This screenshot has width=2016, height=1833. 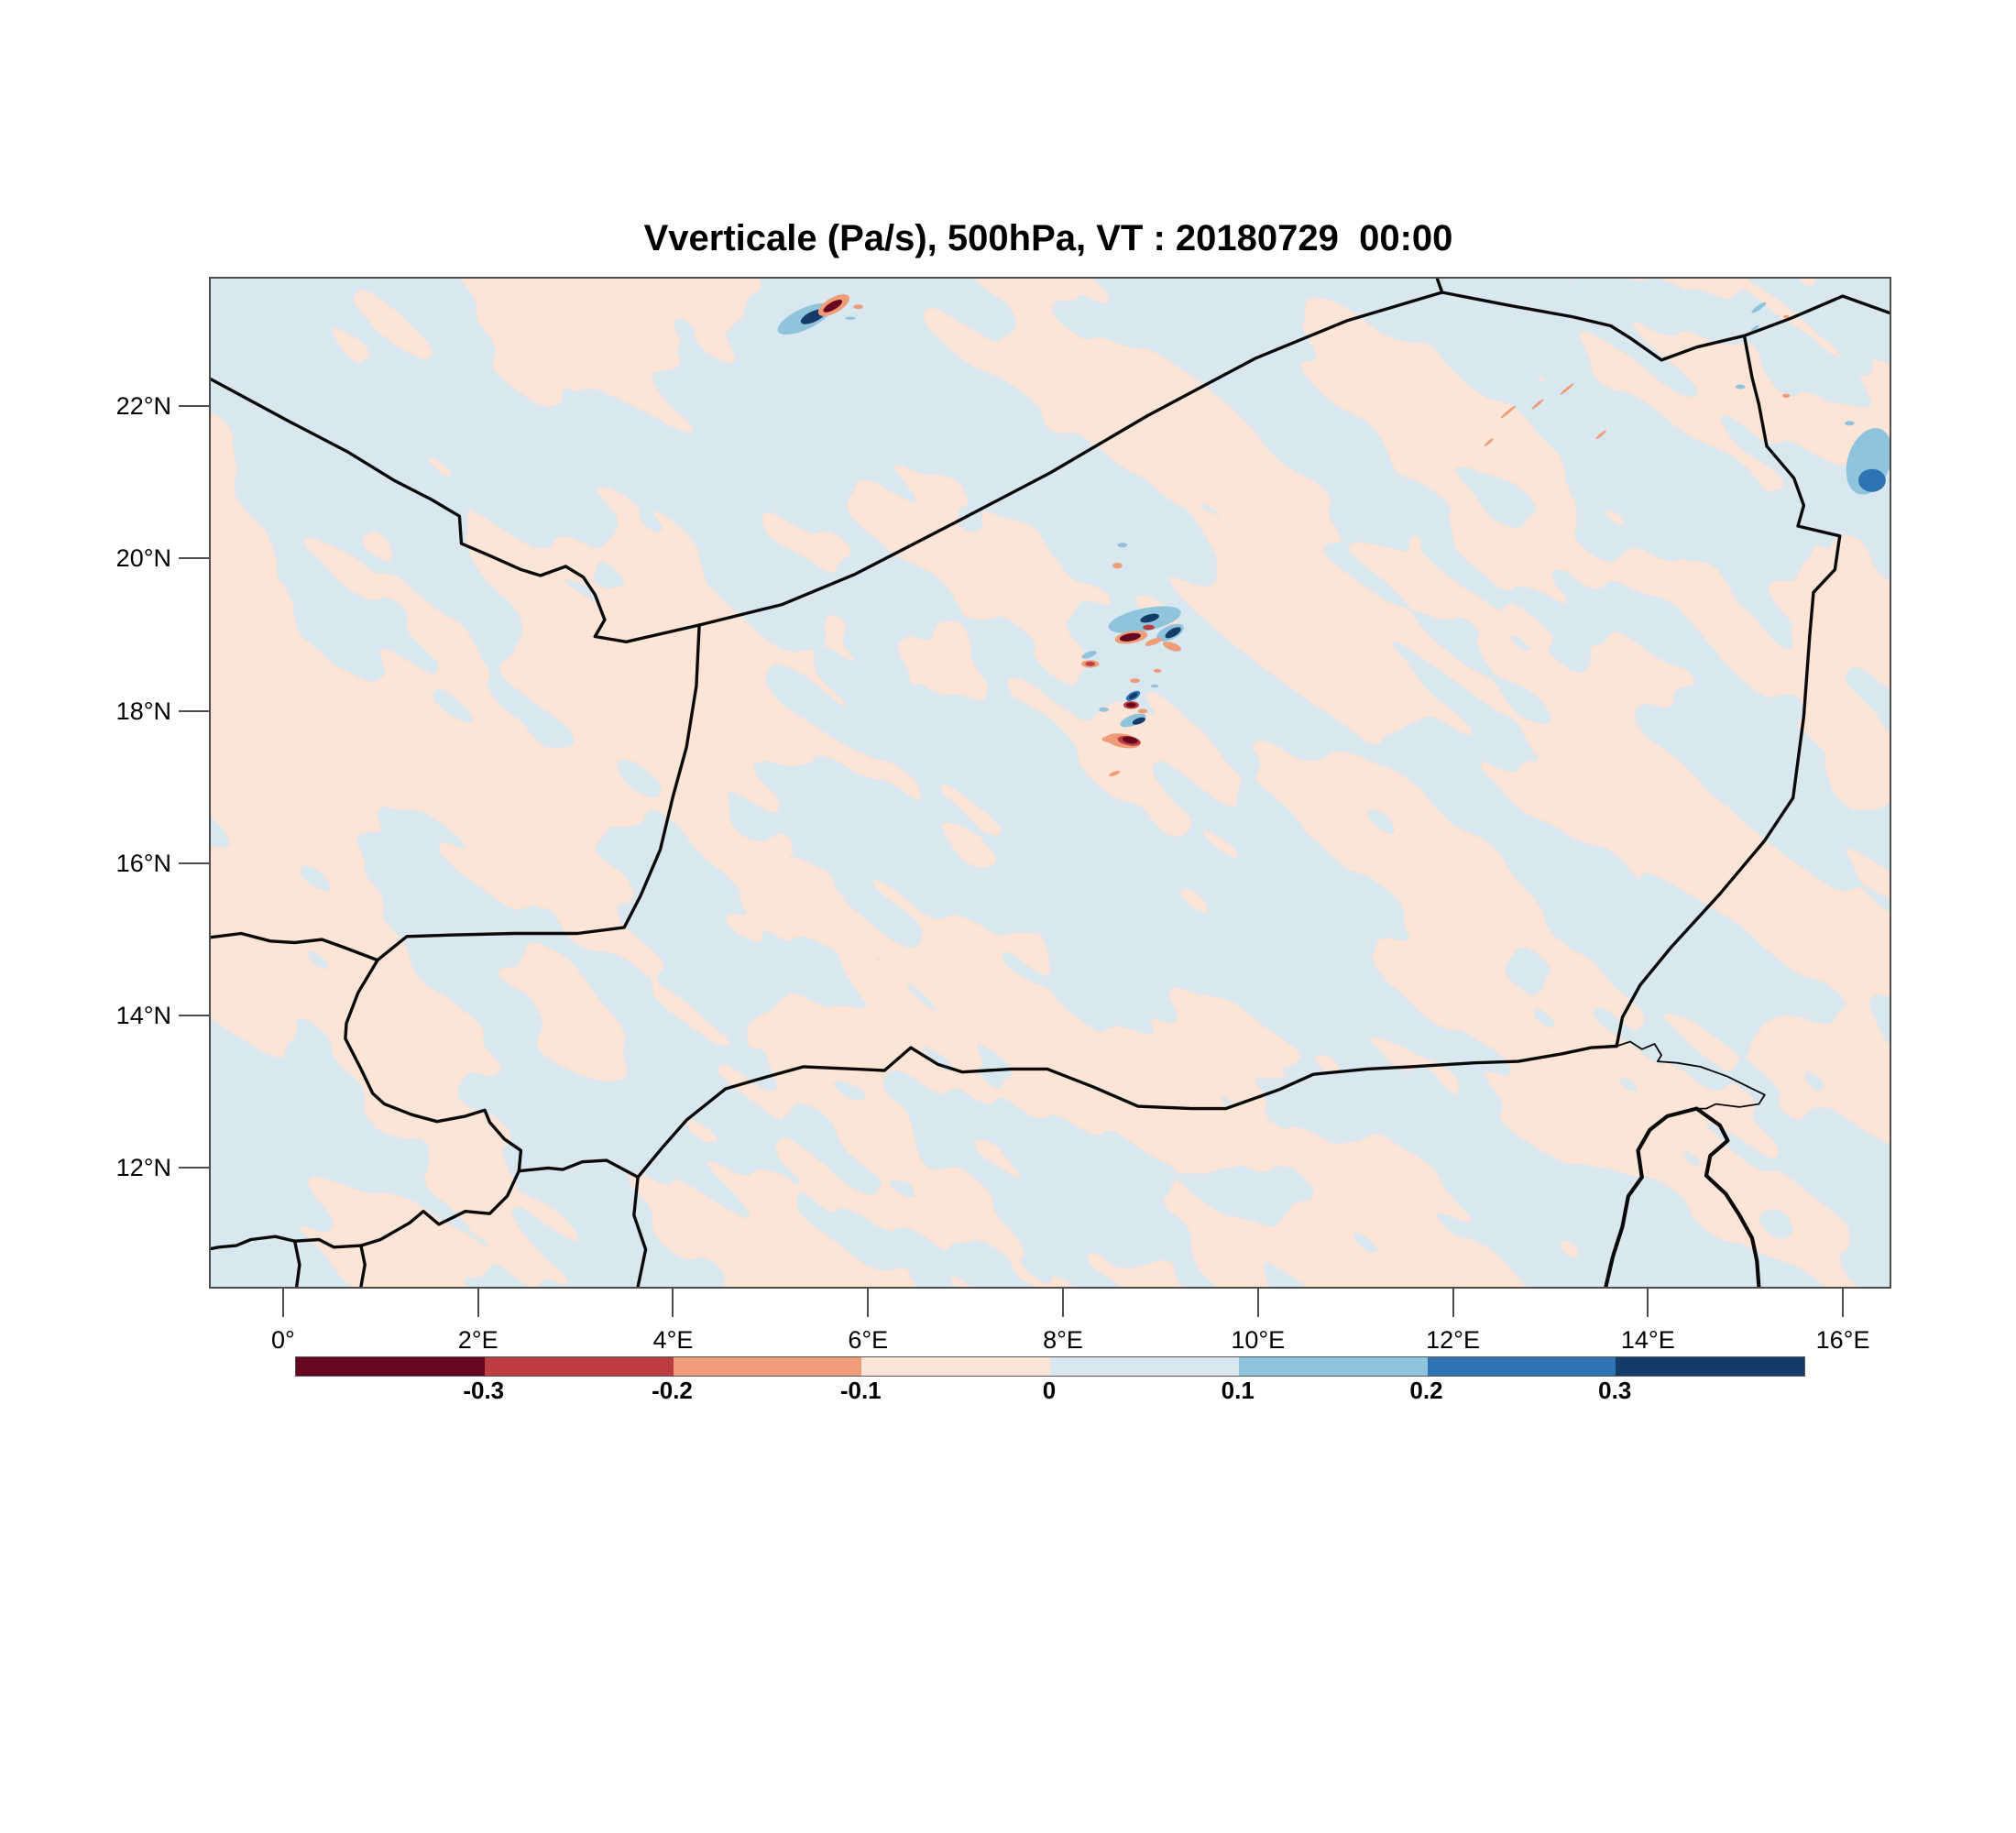 What do you see at coordinates (673, 1340) in the screenshot?
I see `lon-tick-label: 4°E` at bounding box center [673, 1340].